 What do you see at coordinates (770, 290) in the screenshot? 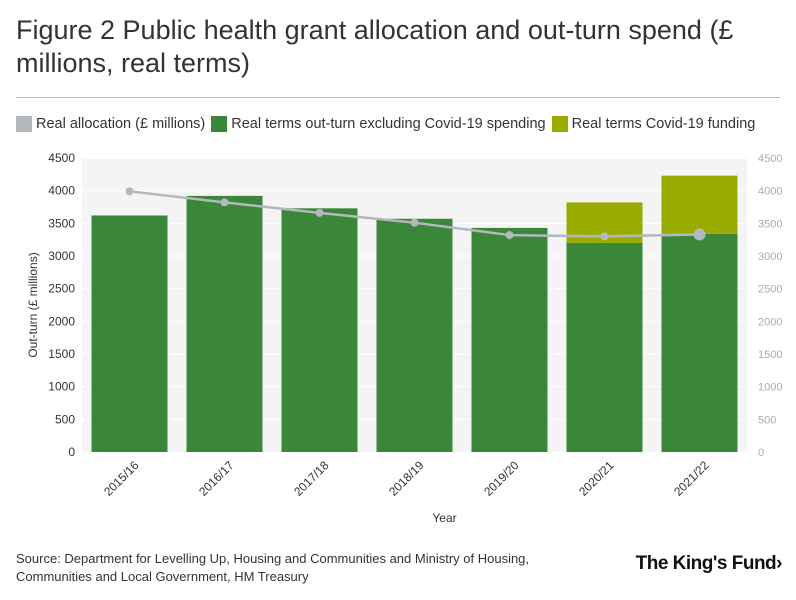
I see `y2-tick-label: 2500` at bounding box center [770, 290].